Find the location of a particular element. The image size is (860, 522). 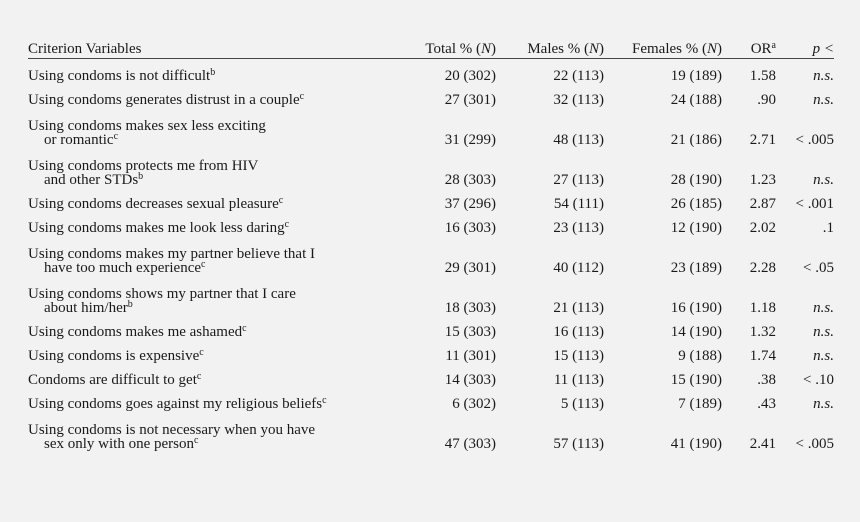

total-cell: 27 (301) is located at coordinates (470, 100).